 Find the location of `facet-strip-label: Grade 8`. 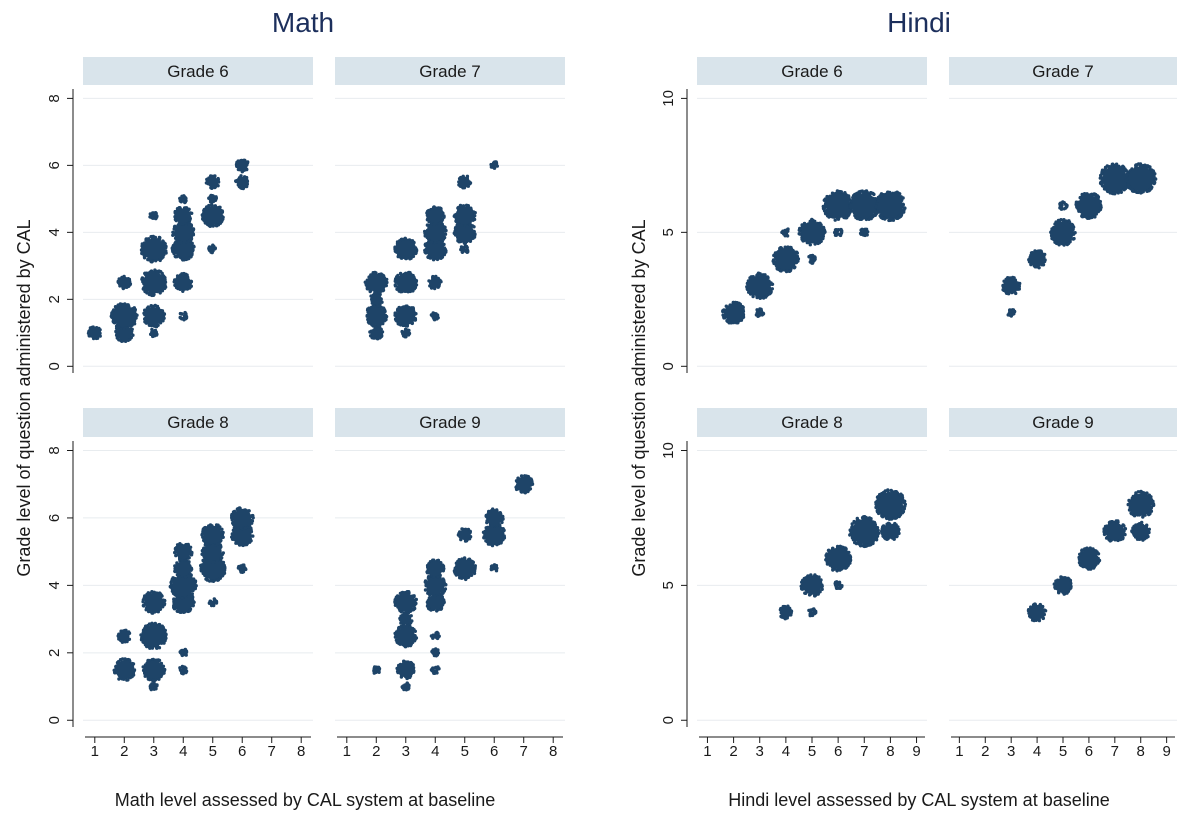

facet-strip-label: Grade 8 is located at coordinates (197, 422).